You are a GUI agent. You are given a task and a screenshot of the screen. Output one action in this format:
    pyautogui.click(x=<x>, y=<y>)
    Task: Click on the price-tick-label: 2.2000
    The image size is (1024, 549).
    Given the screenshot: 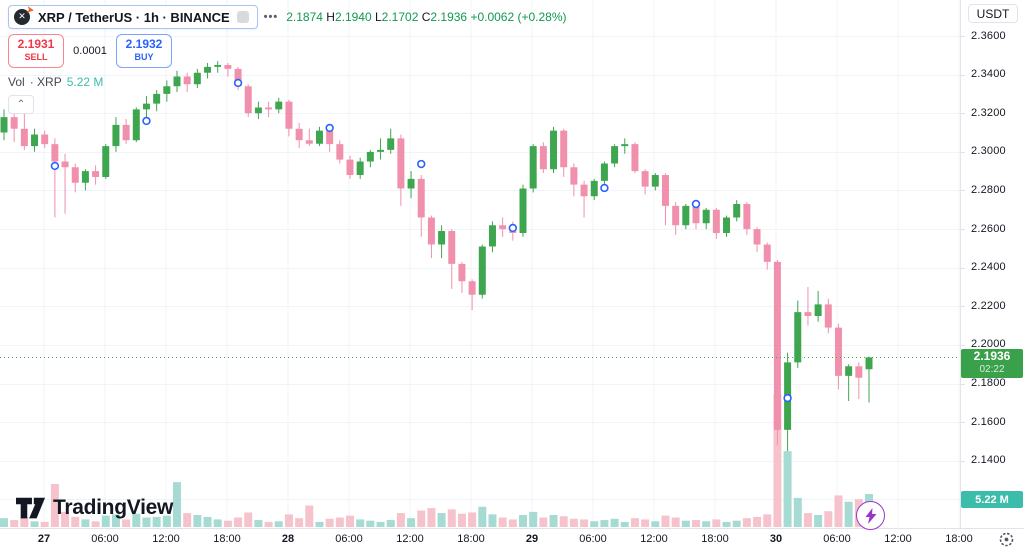 What is the action you would take?
    pyautogui.click(x=988, y=344)
    